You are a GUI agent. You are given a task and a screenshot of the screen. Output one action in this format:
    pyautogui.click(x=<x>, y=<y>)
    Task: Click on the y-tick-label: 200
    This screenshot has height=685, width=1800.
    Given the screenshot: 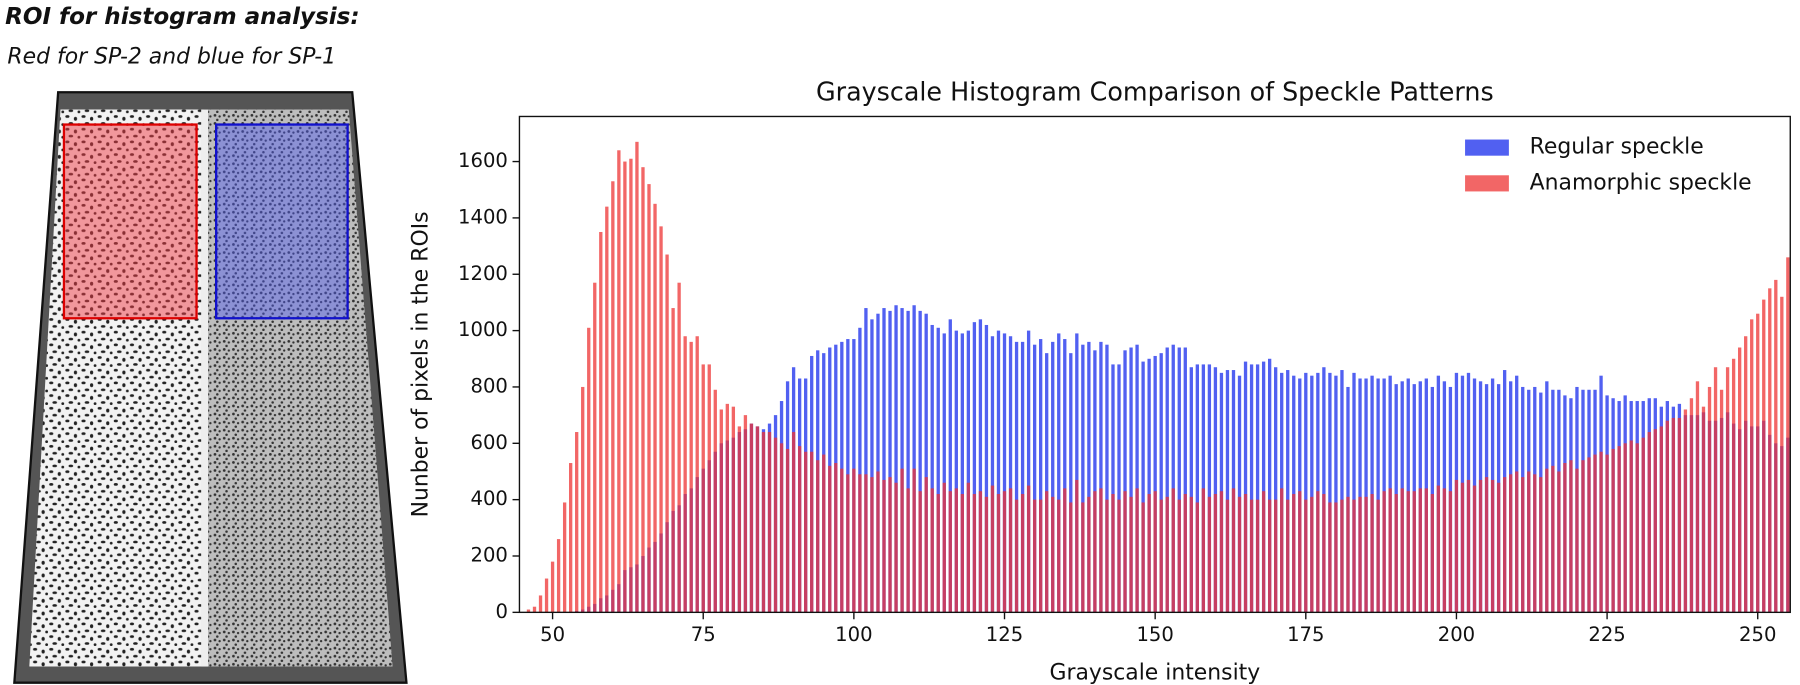 What is the action you would take?
    pyautogui.click(x=489, y=554)
    